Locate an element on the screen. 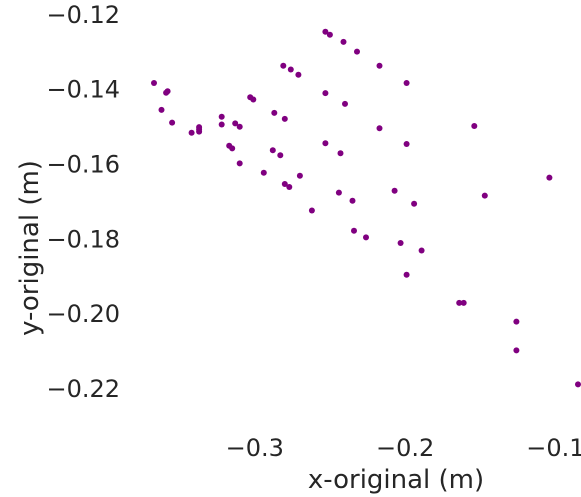  y-tick-labels: −0.12 −0.14 −0.16 −0.18 −0.20 −0.22 is located at coordinates (83, 202).